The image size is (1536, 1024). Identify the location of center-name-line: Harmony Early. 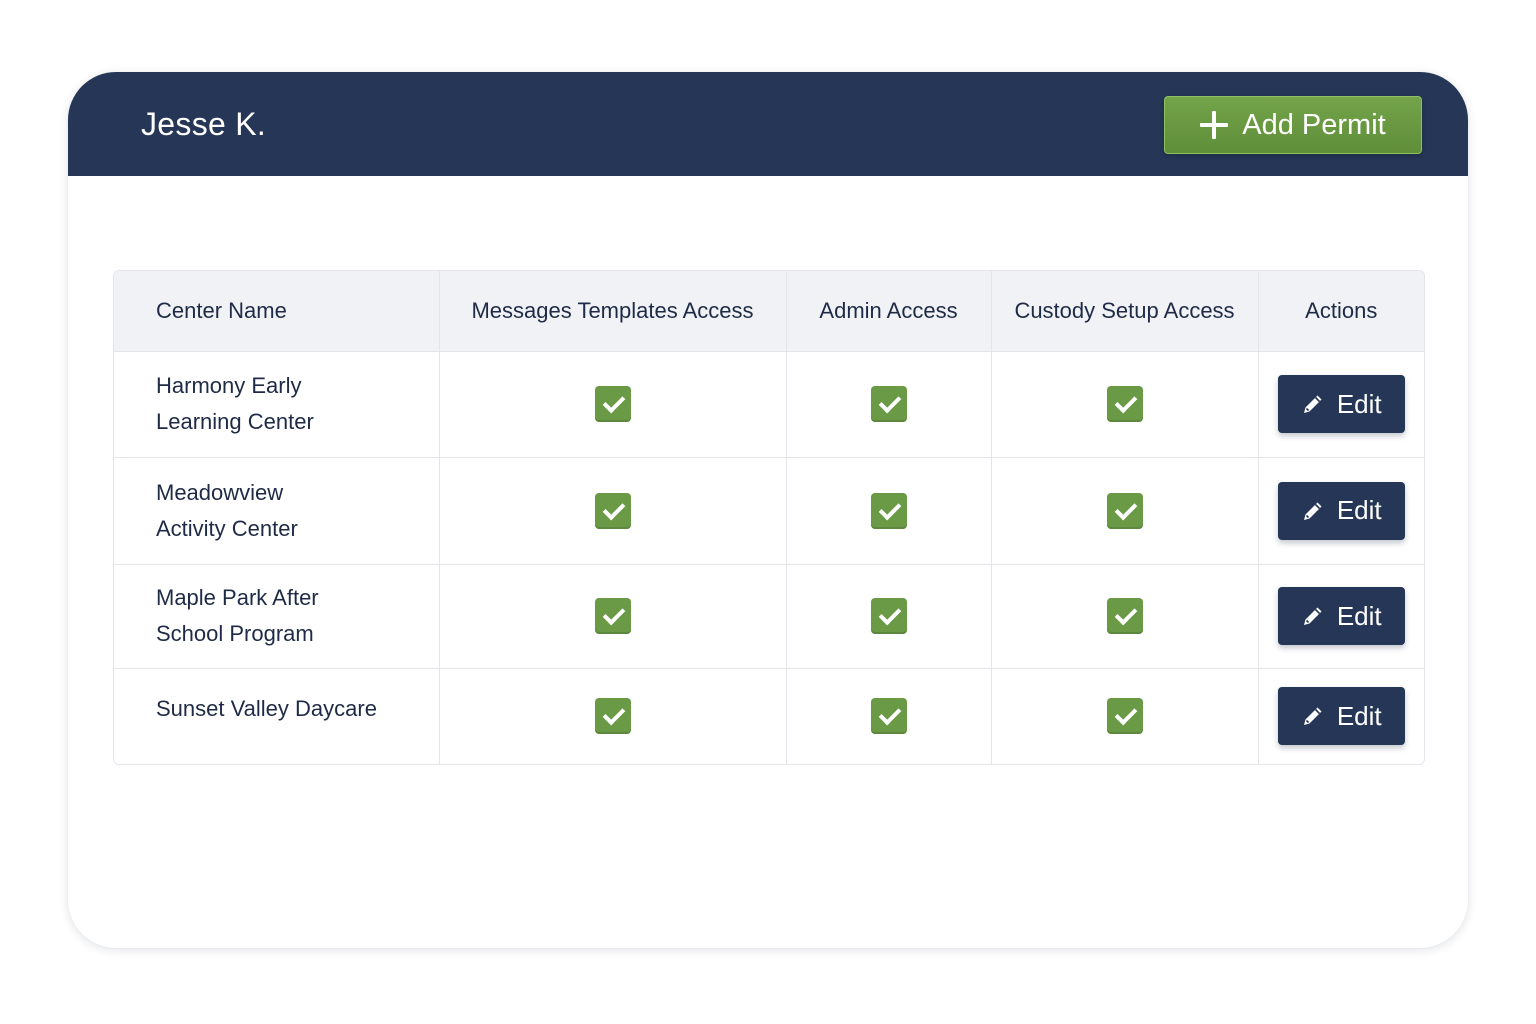
(229, 385).